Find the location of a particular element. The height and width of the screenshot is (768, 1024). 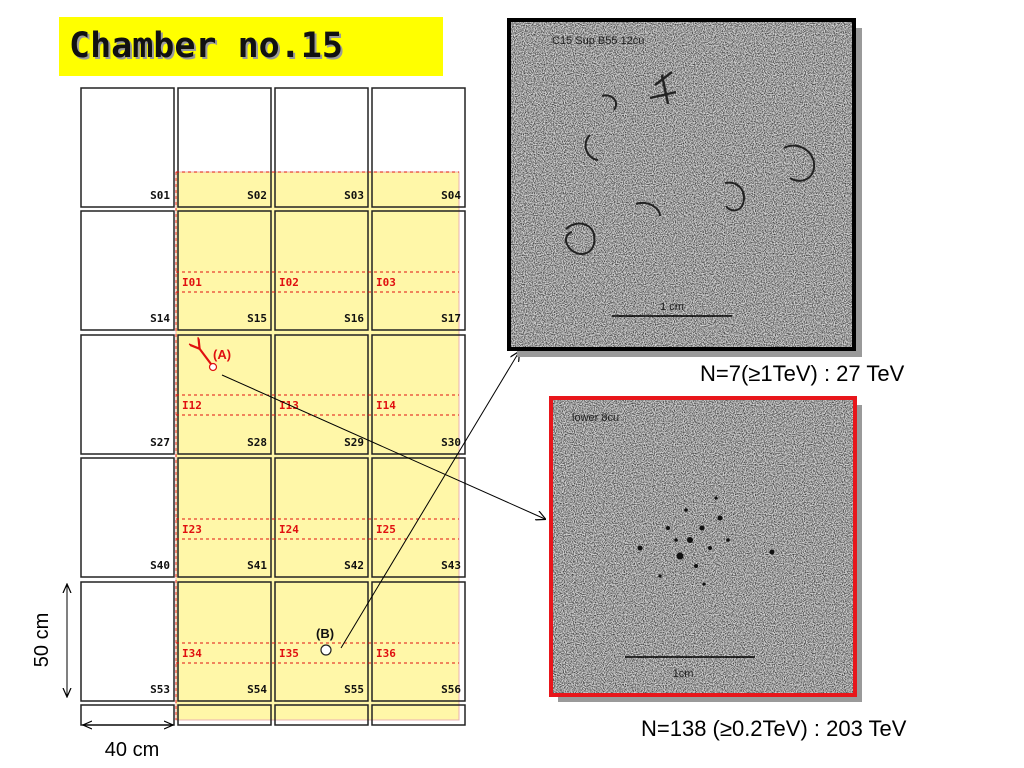

bottom-photo-label: lower 8cu is located at coordinates (595, 418).